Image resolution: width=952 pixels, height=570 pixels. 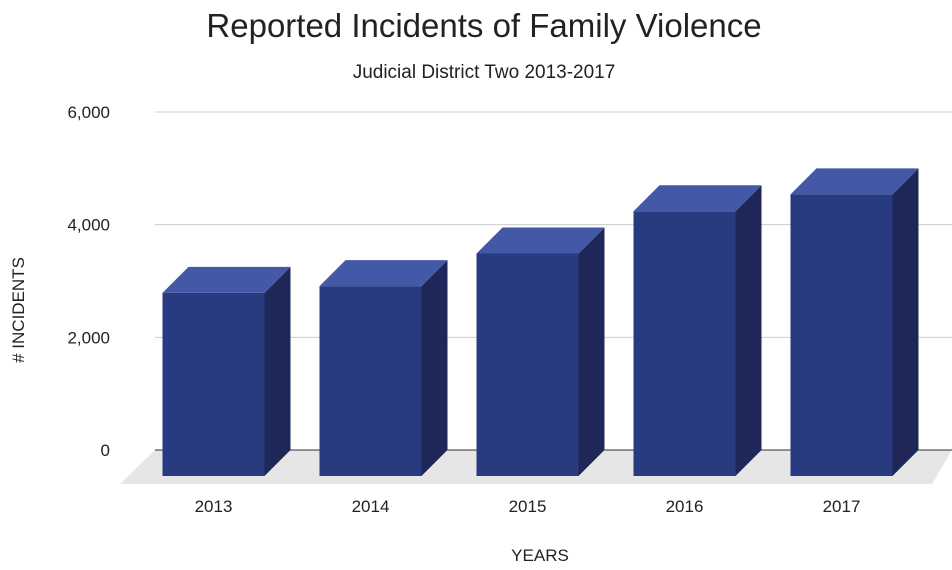 I want to click on bar-2015, so click(x=540, y=351).